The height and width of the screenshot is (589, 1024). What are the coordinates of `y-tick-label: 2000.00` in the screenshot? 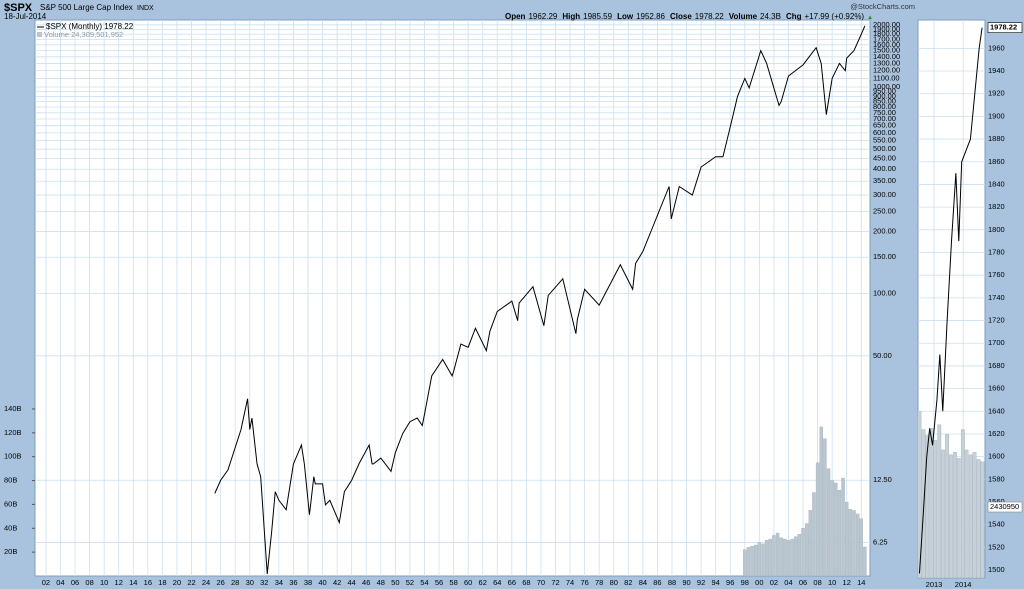 It's located at (886, 24).